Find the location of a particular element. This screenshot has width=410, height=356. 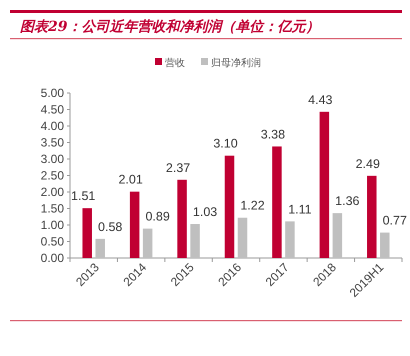

y-tick-label: 4.50 is located at coordinates (52, 109).